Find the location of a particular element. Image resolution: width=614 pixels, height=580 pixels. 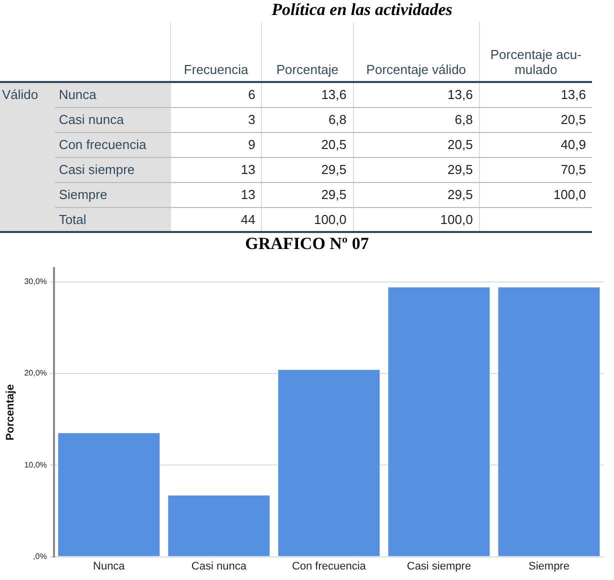

text: Válido is located at coordinates (20, 94).